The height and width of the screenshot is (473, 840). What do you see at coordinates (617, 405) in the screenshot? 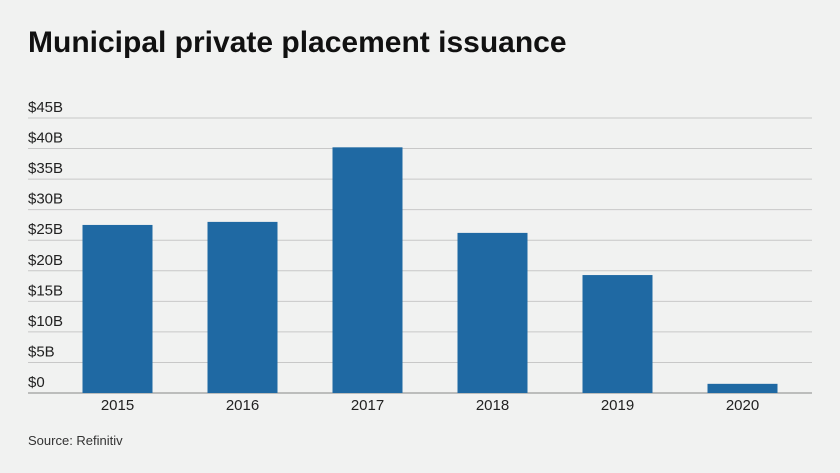
I see `x-tick-label: 2019` at bounding box center [617, 405].